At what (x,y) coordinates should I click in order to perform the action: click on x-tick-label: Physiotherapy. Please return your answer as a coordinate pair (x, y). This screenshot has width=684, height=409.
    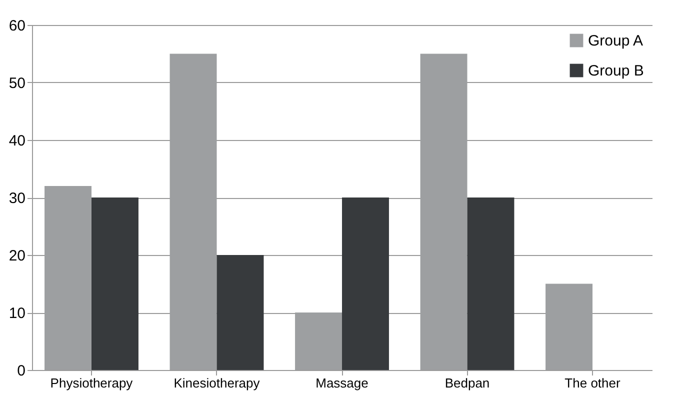
    Looking at the image, I should click on (92, 383).